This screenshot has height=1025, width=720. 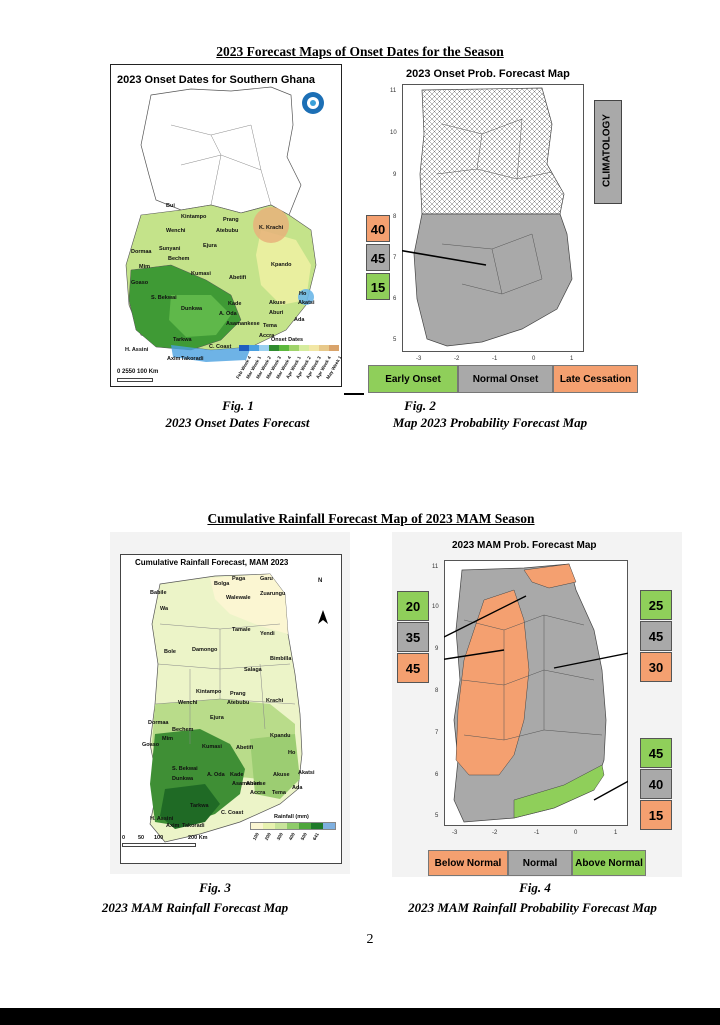 I want to click on fig2-south-region, so click(x=493, y=280).